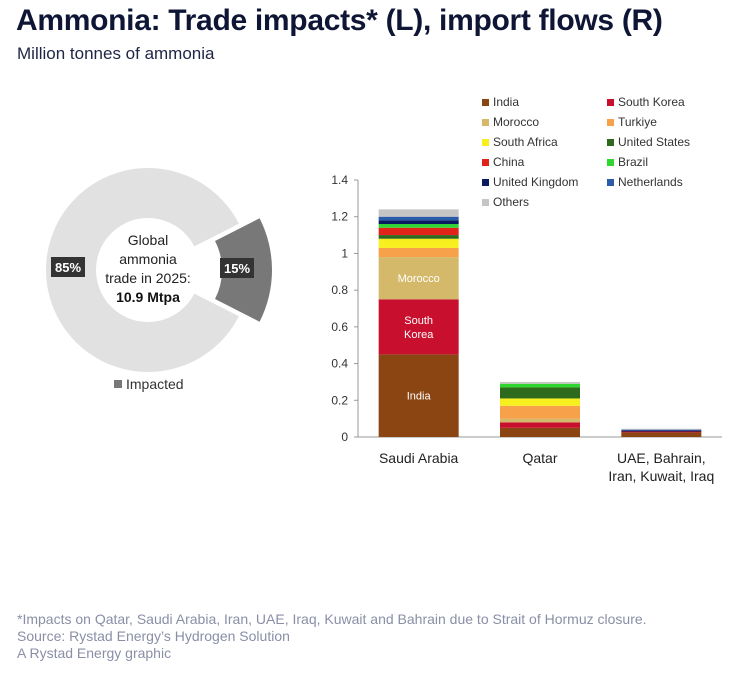 Image resolution: width=732 pixels, height=678 pixels. I want to click on legend-item: United Kingdom, so click(530, 182).